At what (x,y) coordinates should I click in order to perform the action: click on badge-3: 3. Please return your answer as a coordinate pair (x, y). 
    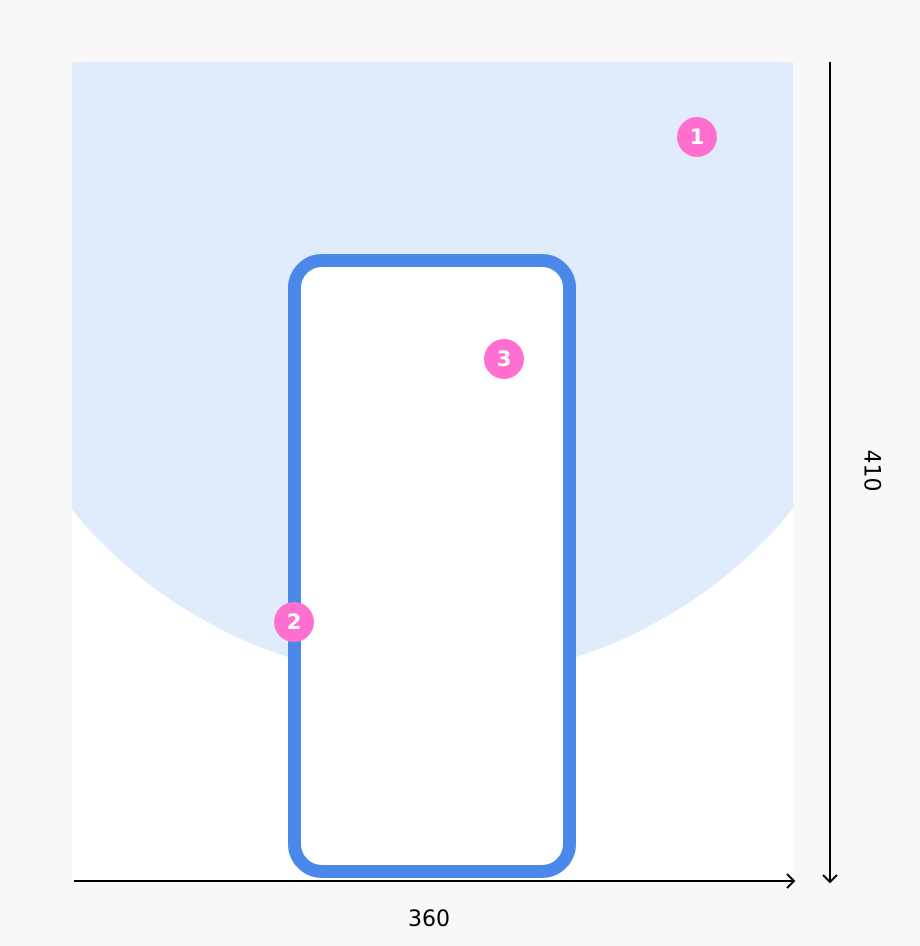
    Looking at the image, I should click on (504, 359).